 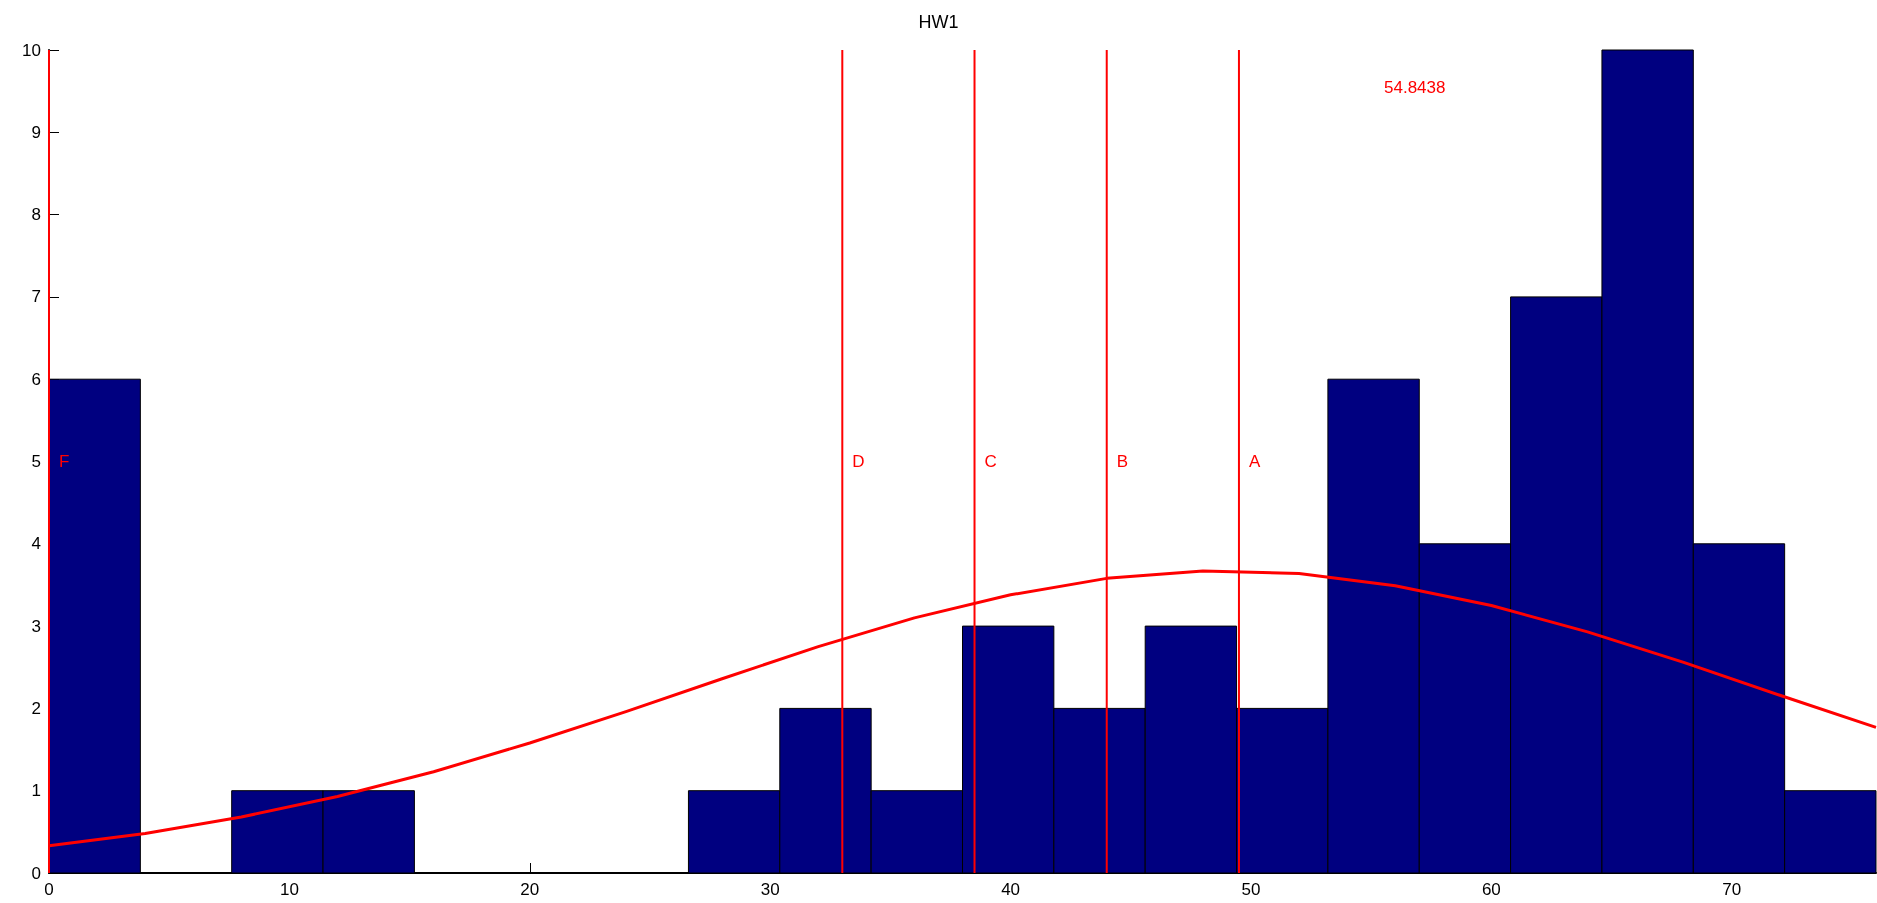 I want to click on ref-line-label: B, so click(x=1122, y=461).